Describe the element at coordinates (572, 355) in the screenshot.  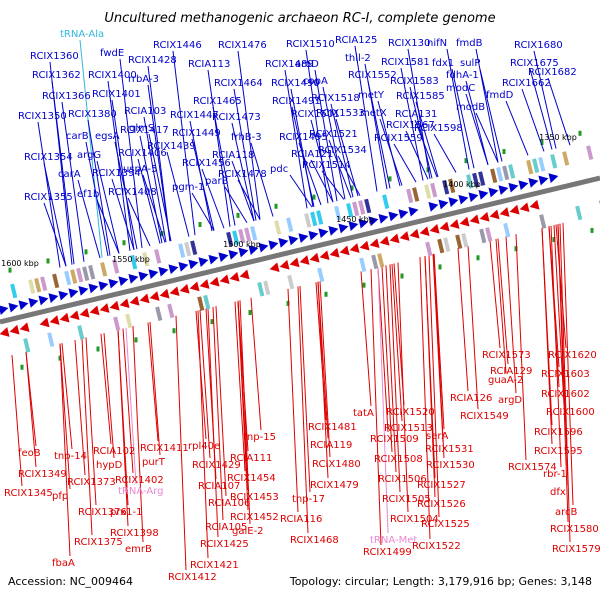
I see `reverse-gene-label: RCIX1620` at that location.